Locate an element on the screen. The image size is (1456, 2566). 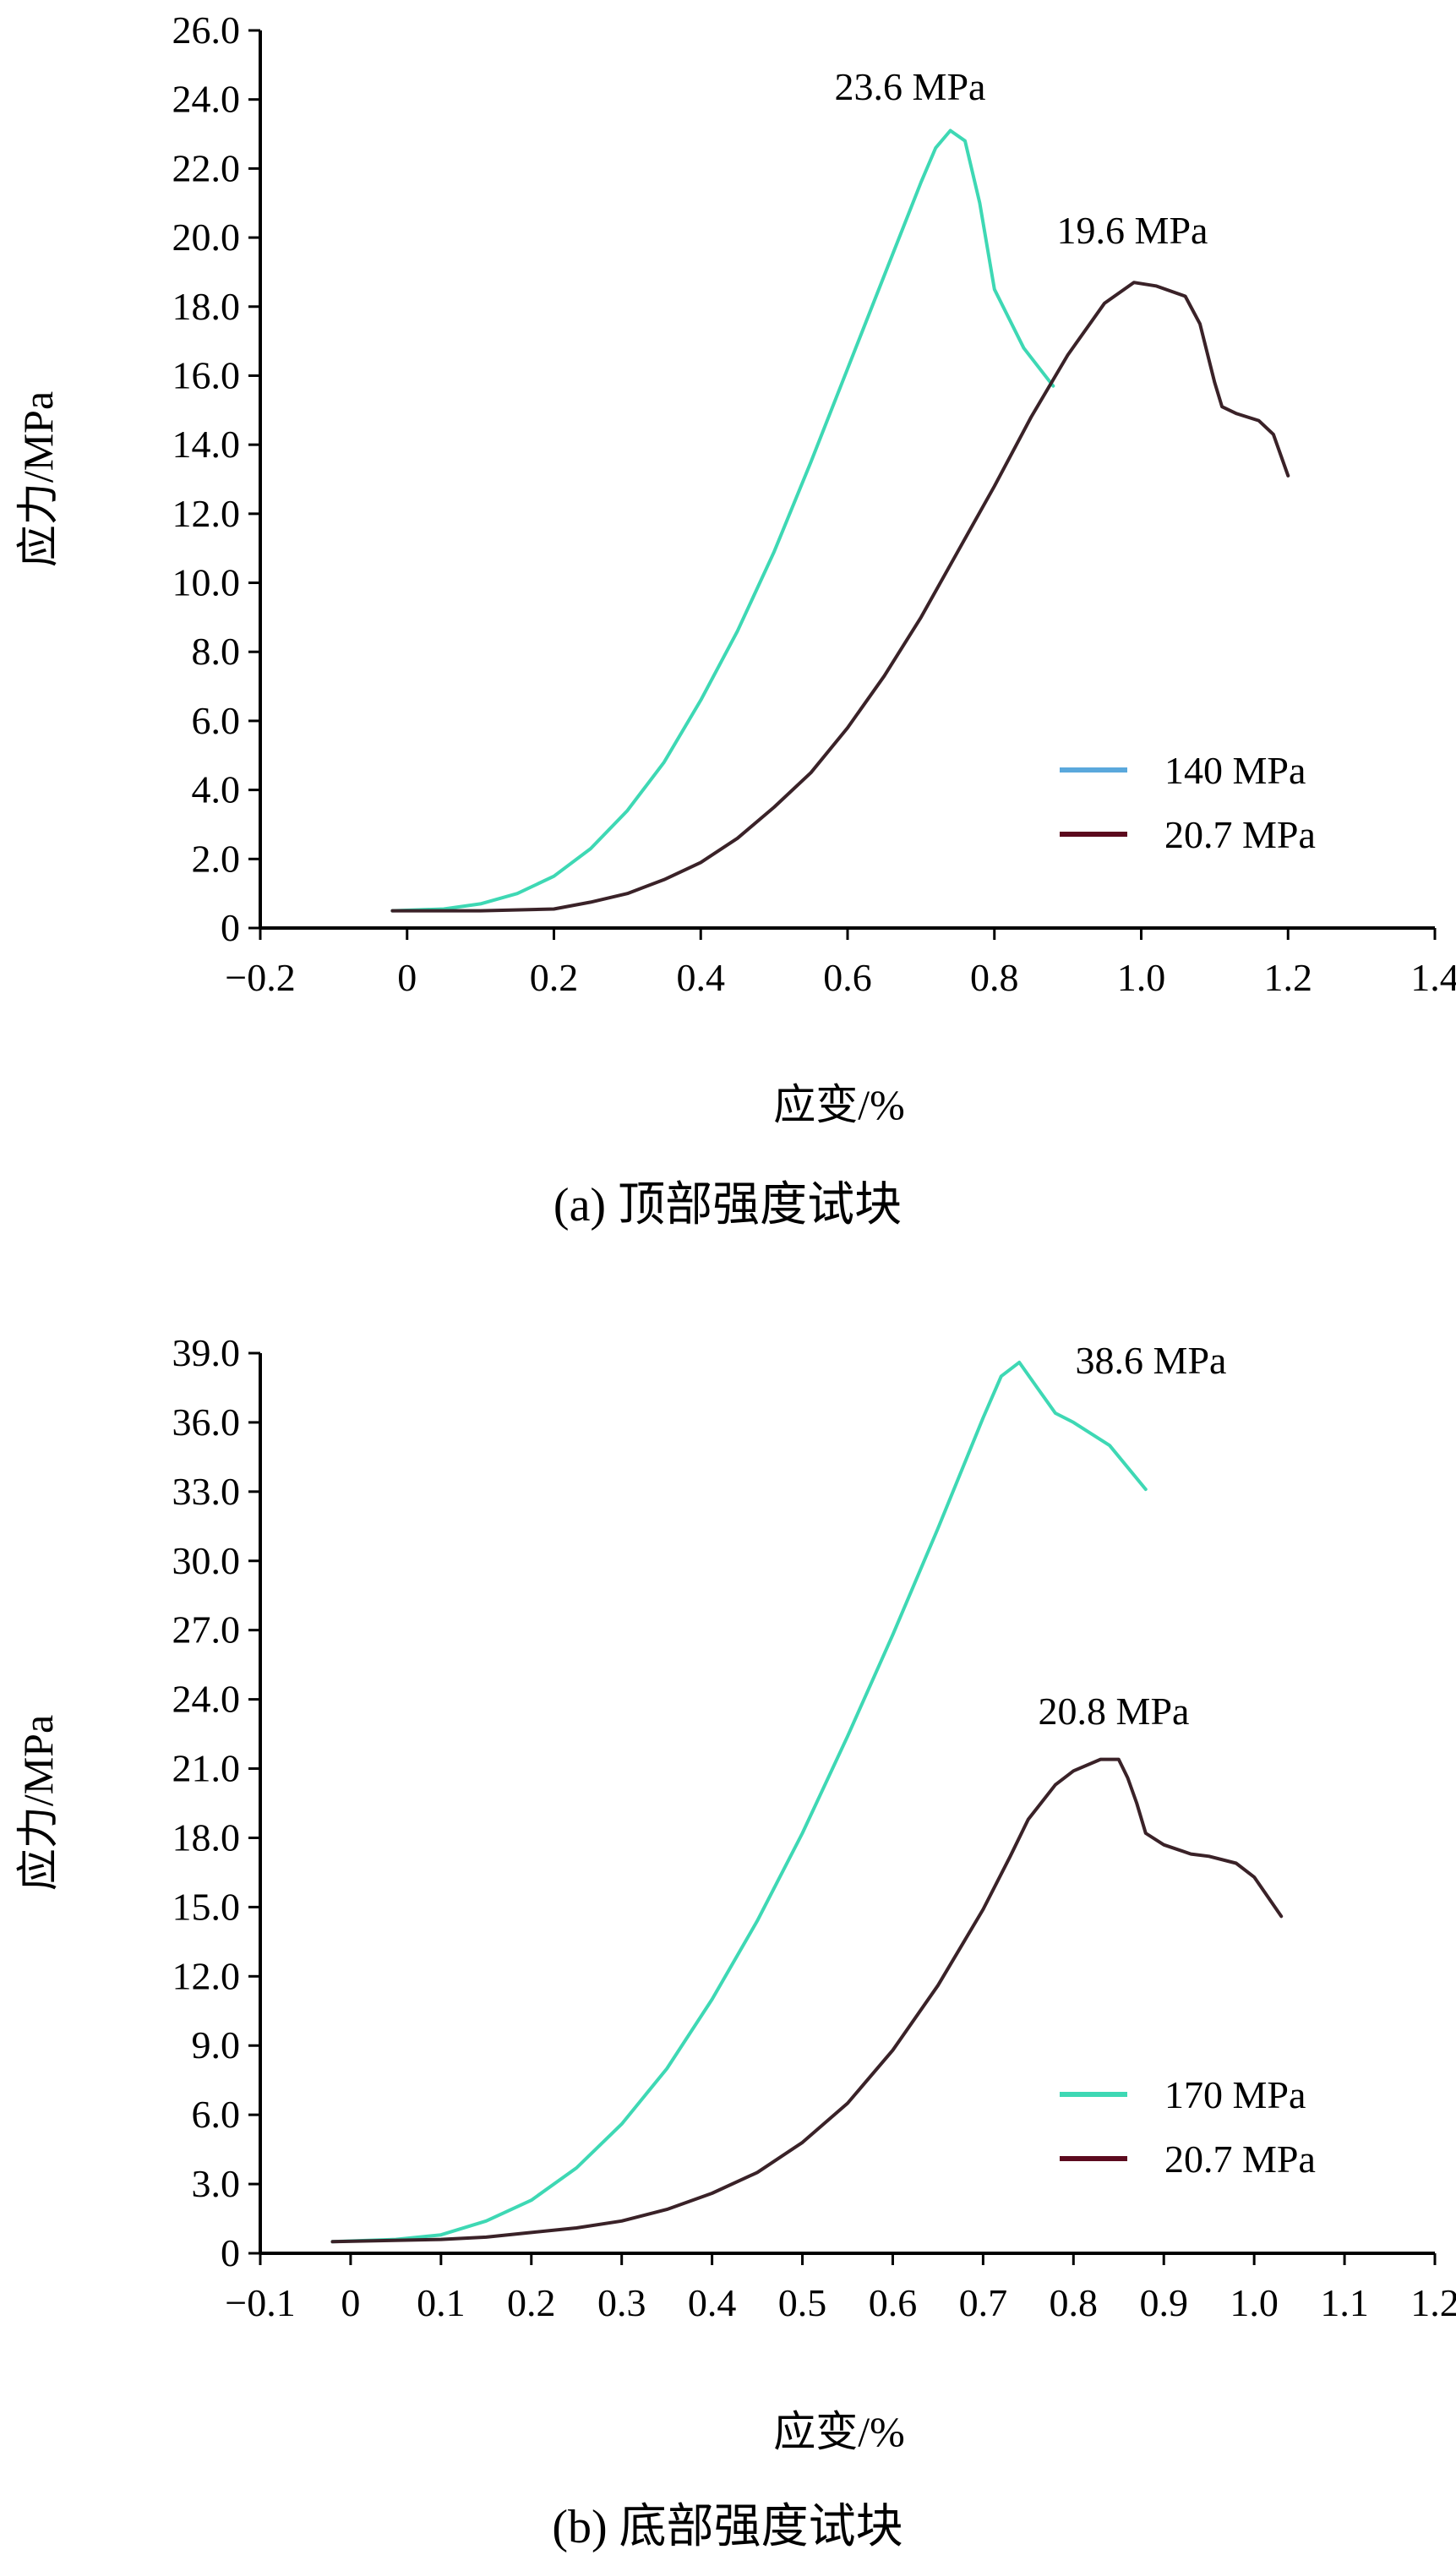
annotation-peak-1-a: 23.6 MPa is located at coordinates (910, 86).